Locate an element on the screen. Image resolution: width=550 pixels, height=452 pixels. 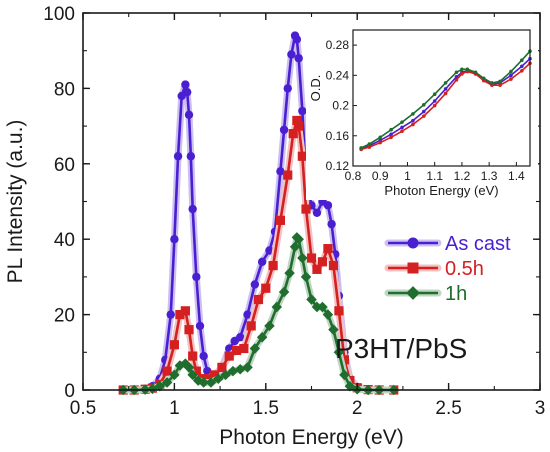
legend-label: 1h is located at coordinates (456, 294).